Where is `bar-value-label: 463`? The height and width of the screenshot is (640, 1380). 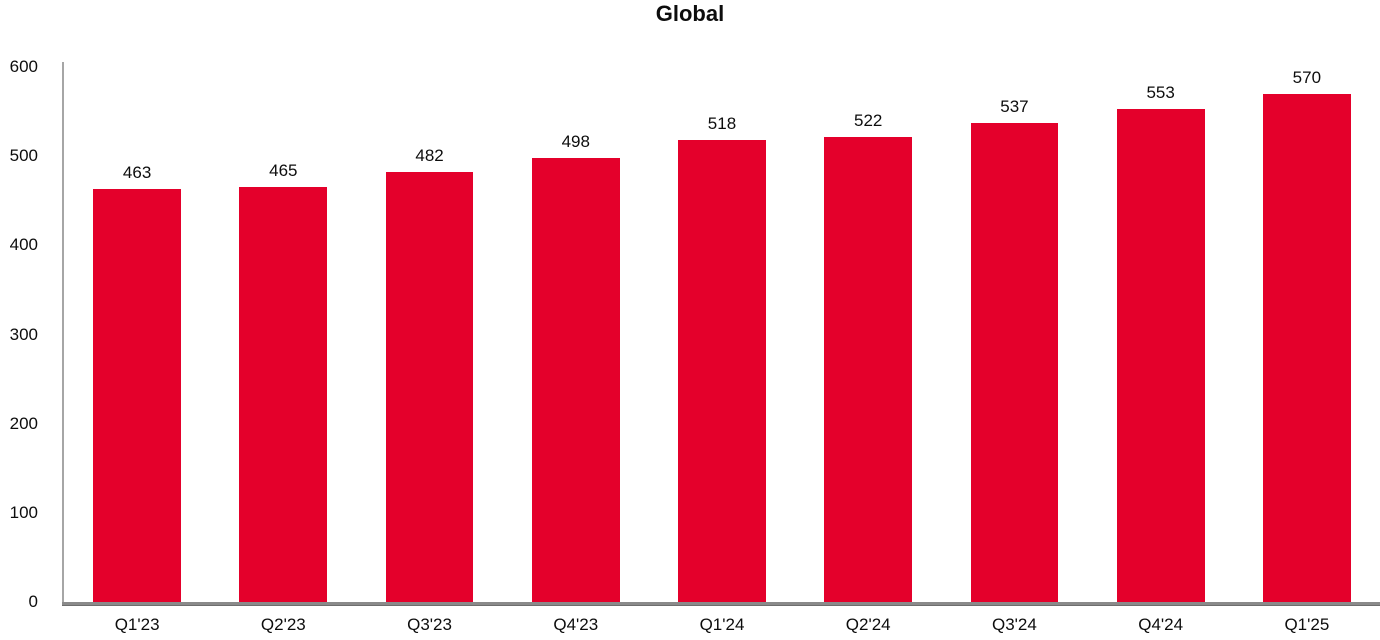
bar-value-label: 463 is located at coordinates (137, 173).